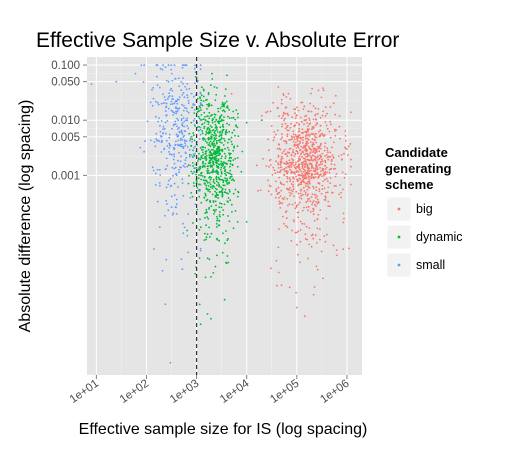  What do you see at coordinates (65, 138) in the screenshot?
I see `y-tick-label: 0.005` at bounding box center [65, 138].